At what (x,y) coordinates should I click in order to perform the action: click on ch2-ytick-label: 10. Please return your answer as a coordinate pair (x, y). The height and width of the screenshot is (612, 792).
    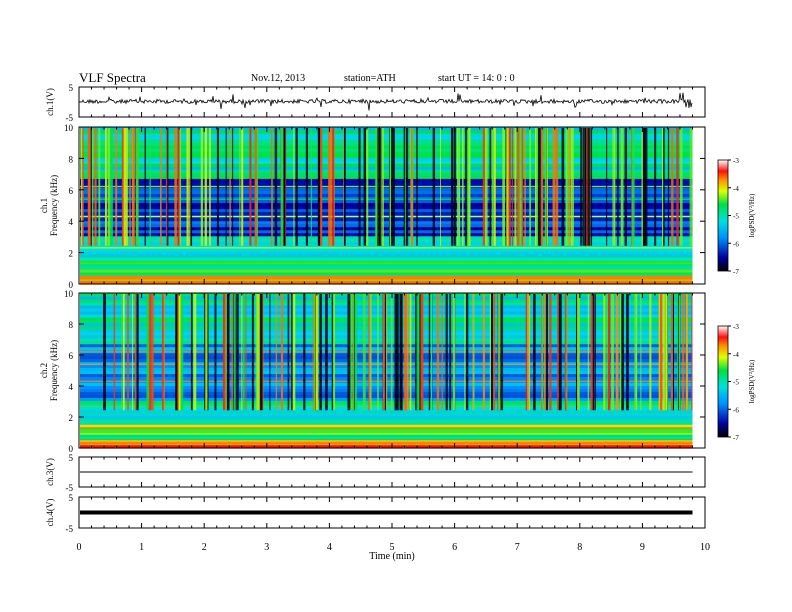
    Looking at the image, I should click on (69, 294).